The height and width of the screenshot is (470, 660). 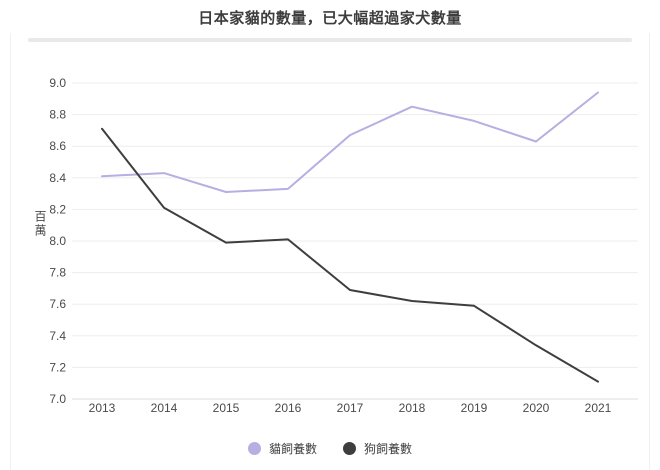 What do you see at coordinates (57, 273) in the screenshot?
I see `y-tick-label: 7.8` at bounding box center [57, 273].